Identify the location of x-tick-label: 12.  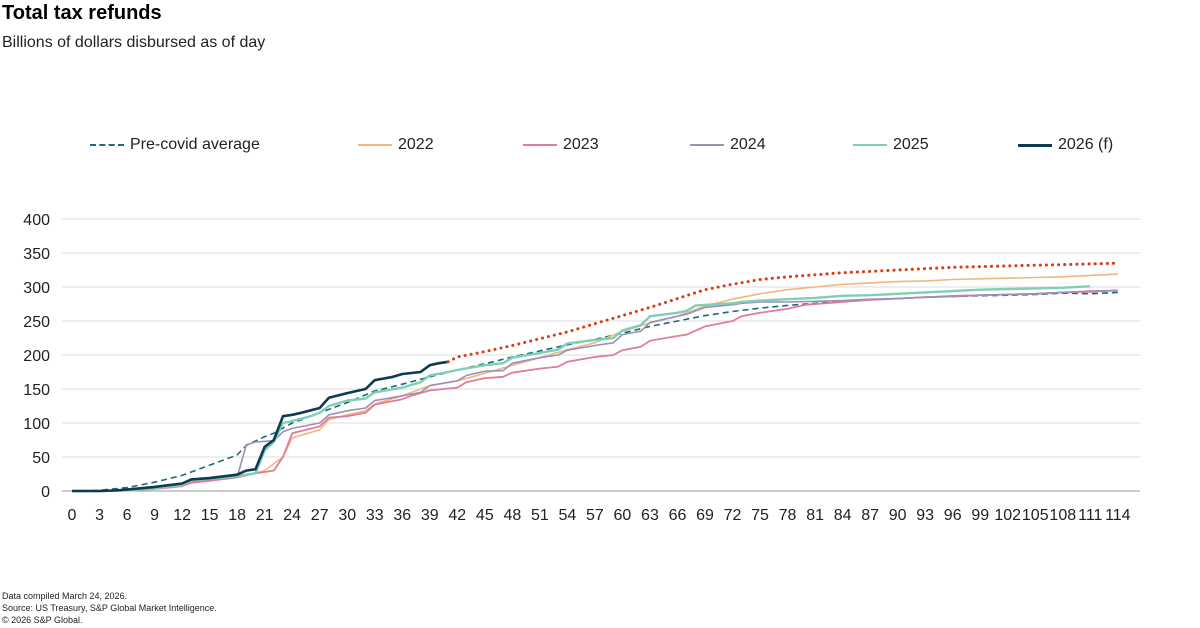
(182, 515).